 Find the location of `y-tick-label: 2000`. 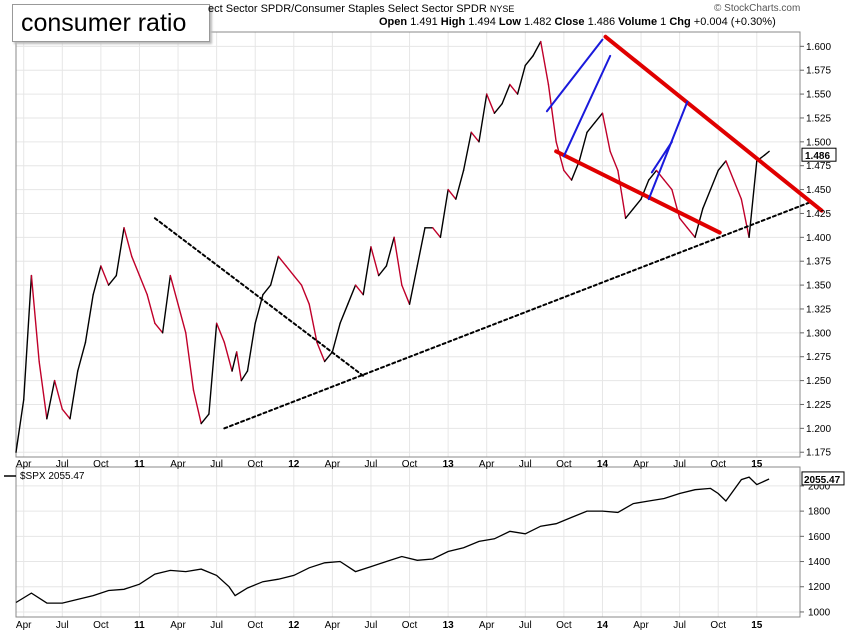

y-tick-label: 2000 is located at coordinates (819, 486).